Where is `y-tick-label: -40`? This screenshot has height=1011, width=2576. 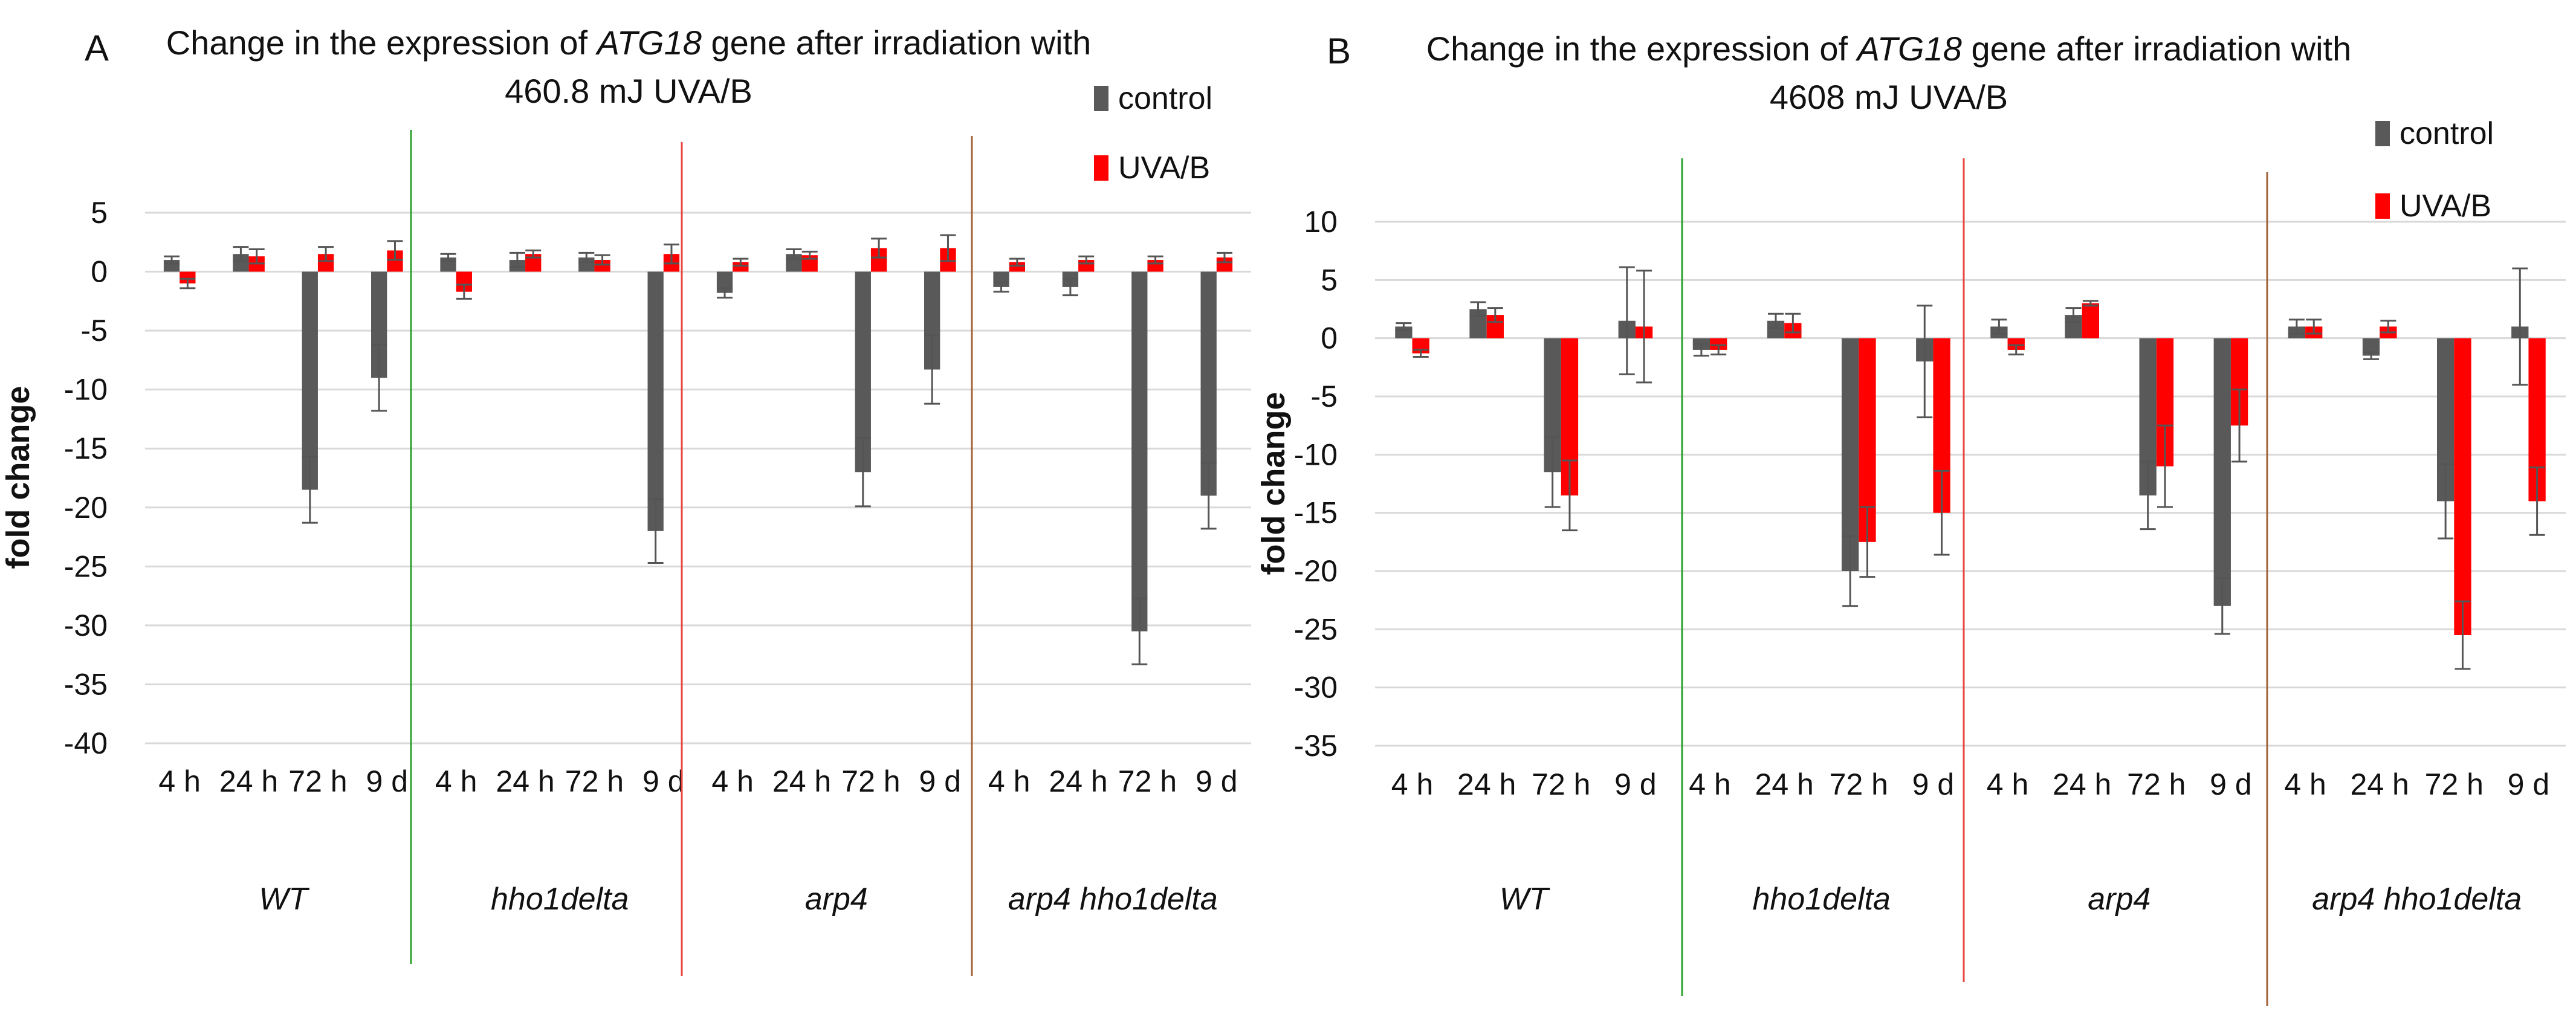
y-tick-label: -40 is located at coordinates (86, 743).